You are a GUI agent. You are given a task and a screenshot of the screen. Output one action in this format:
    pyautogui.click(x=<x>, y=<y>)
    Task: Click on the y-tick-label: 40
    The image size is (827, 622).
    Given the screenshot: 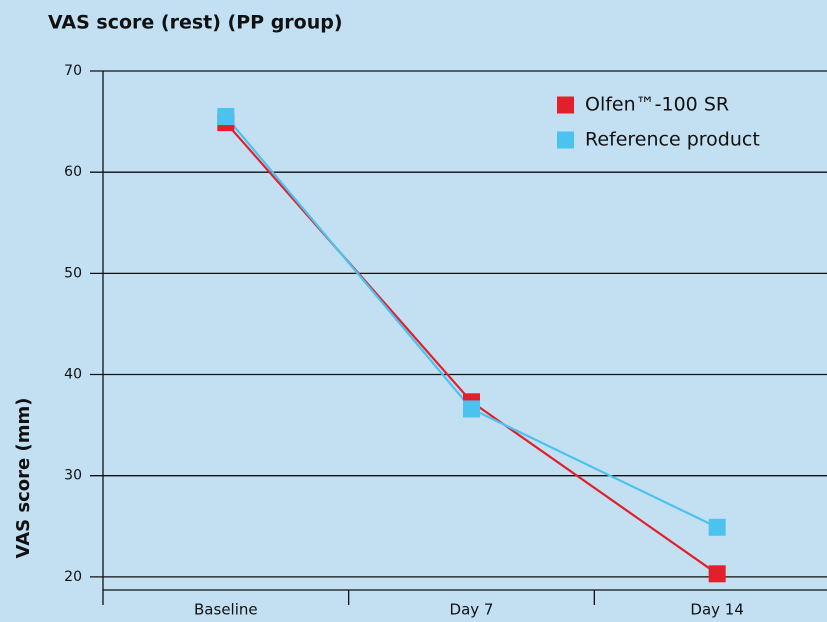 What is the action you would take?
    pyautogui.click(x=73, y=375)
    